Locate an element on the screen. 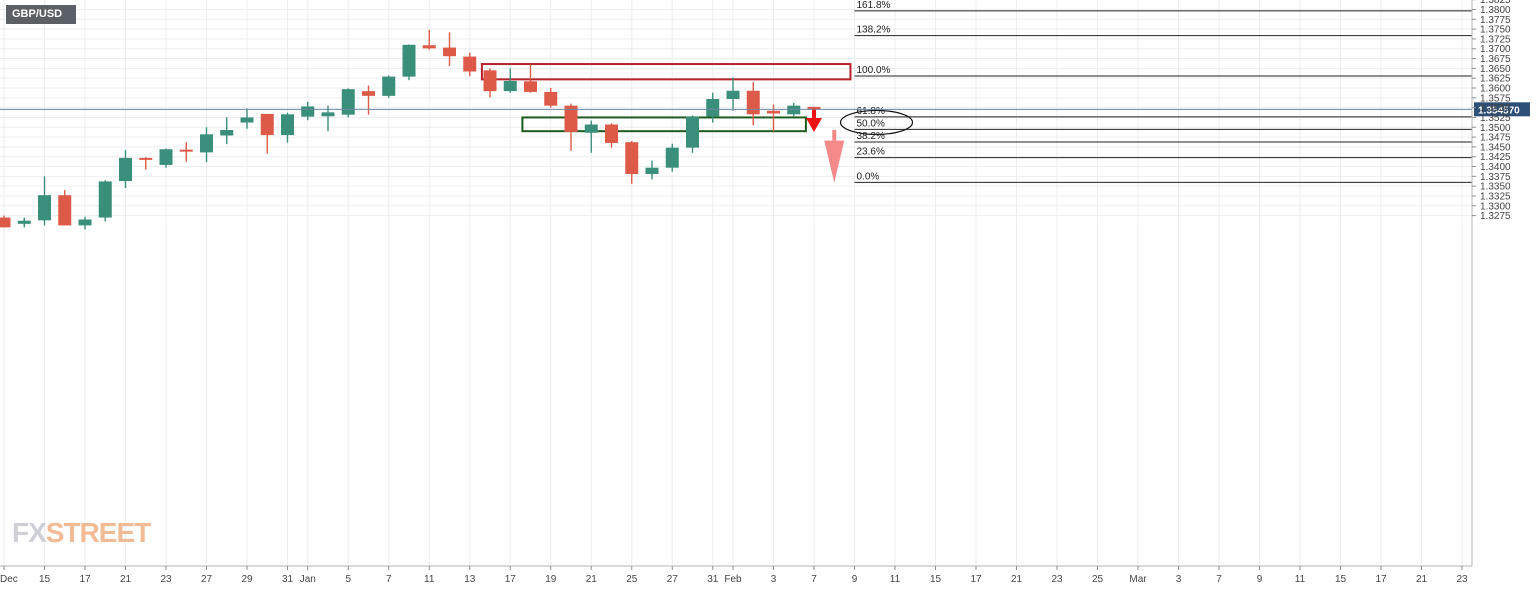 The height and width of the screenshot is (594, 1536). short-target-arrow-head is located at coordinates (814, 124).